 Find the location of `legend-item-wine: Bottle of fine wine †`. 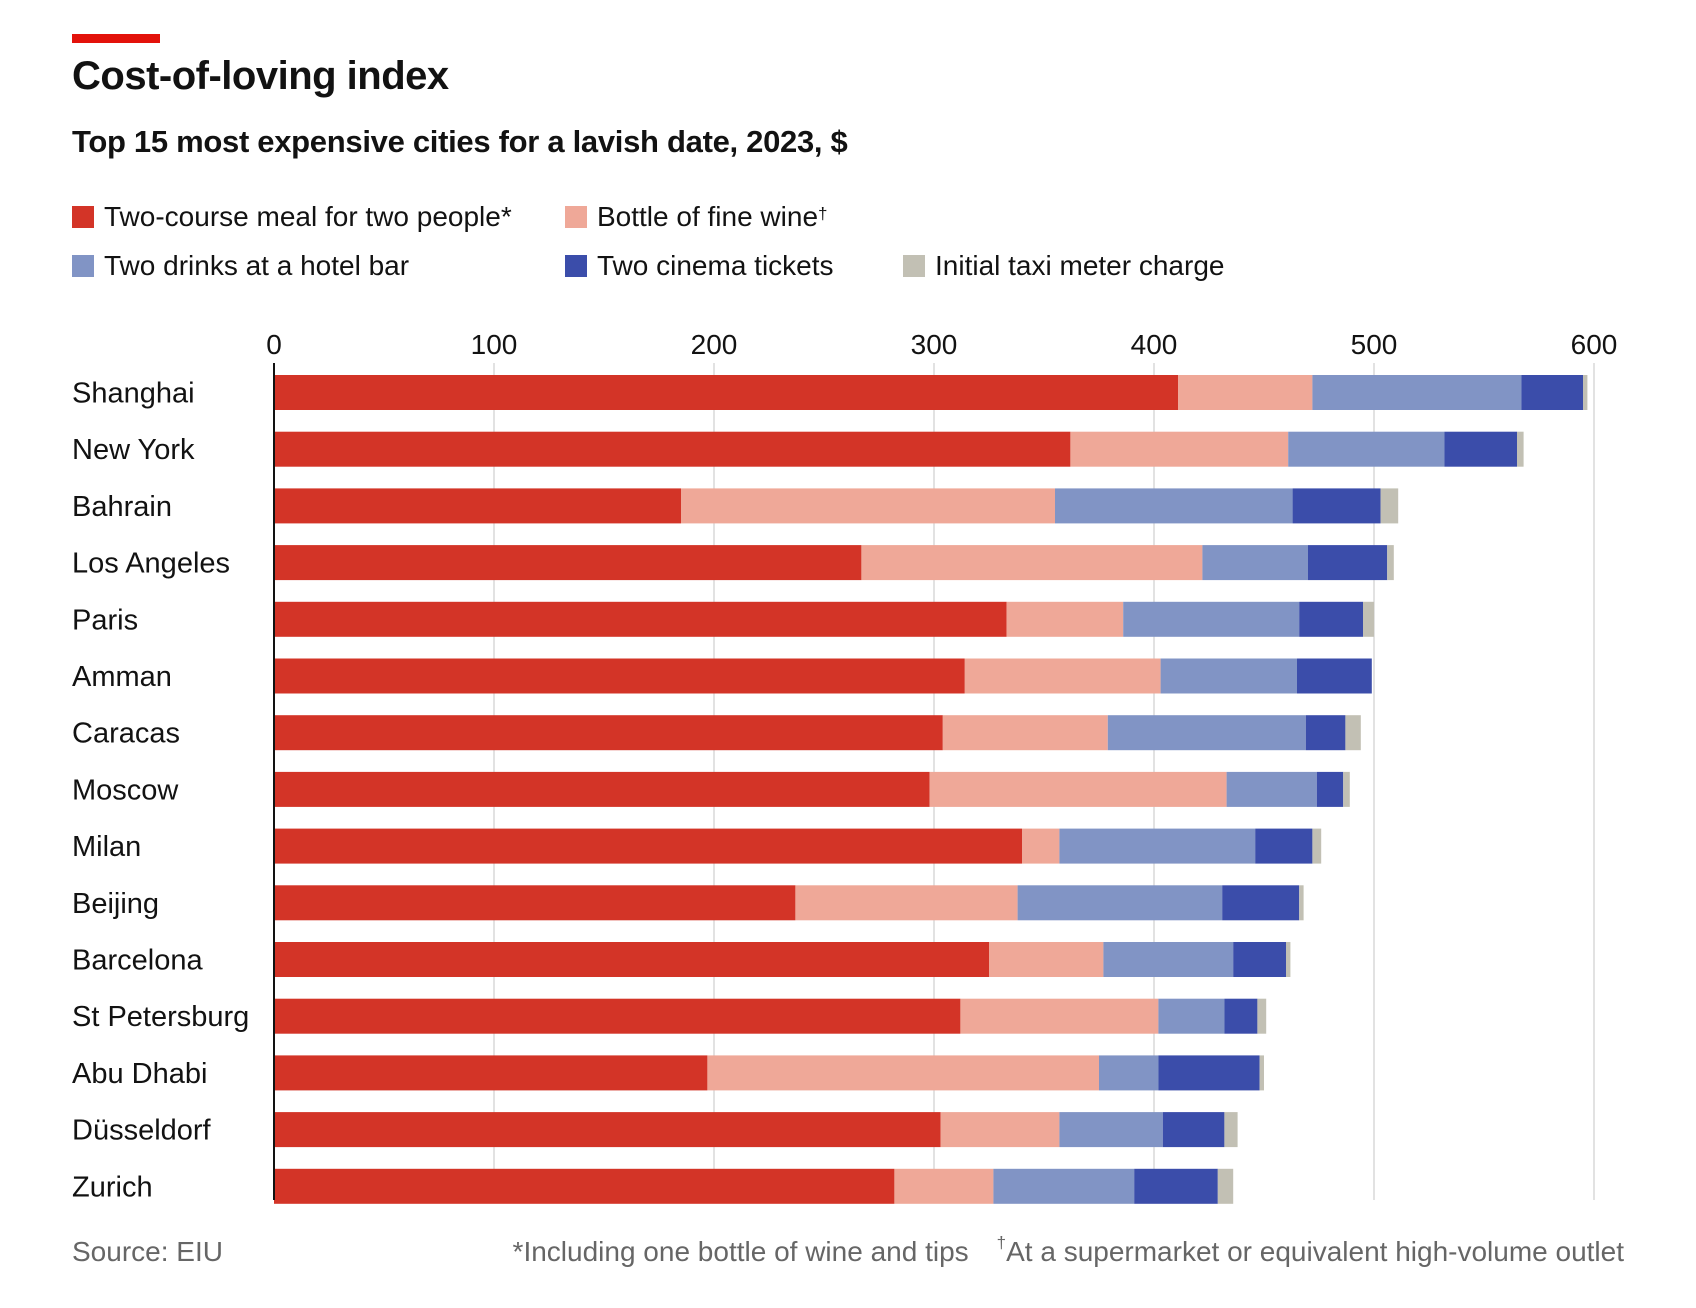

legend-item-wine: Bottle of fine wine † is located at coordinates (696, 217).